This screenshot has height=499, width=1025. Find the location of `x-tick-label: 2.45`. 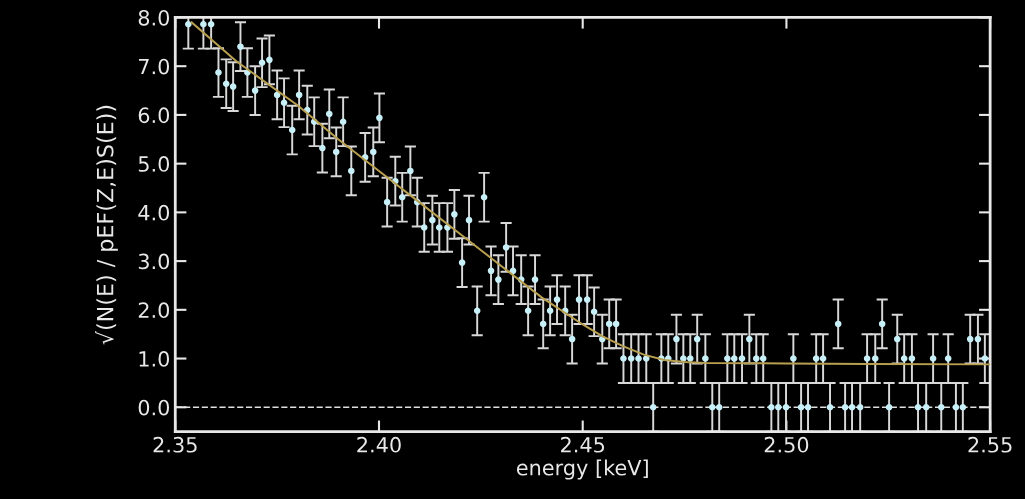

x-tick-label: 2.45 is located at coordinates (583, 444).